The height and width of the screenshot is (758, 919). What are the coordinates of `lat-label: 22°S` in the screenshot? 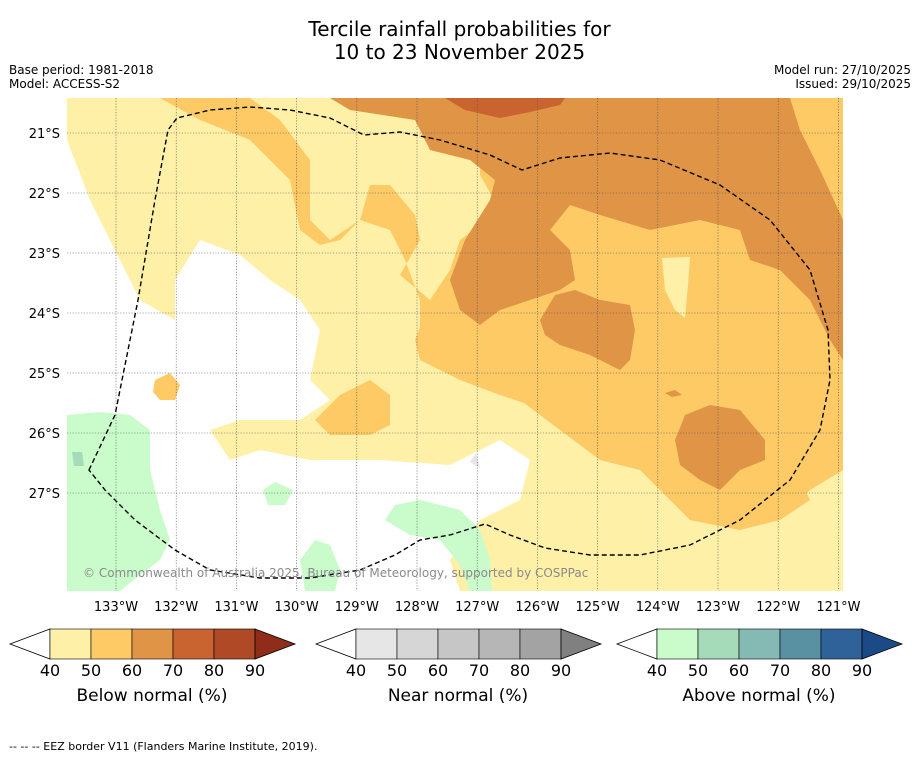 It's located at (44, 194).